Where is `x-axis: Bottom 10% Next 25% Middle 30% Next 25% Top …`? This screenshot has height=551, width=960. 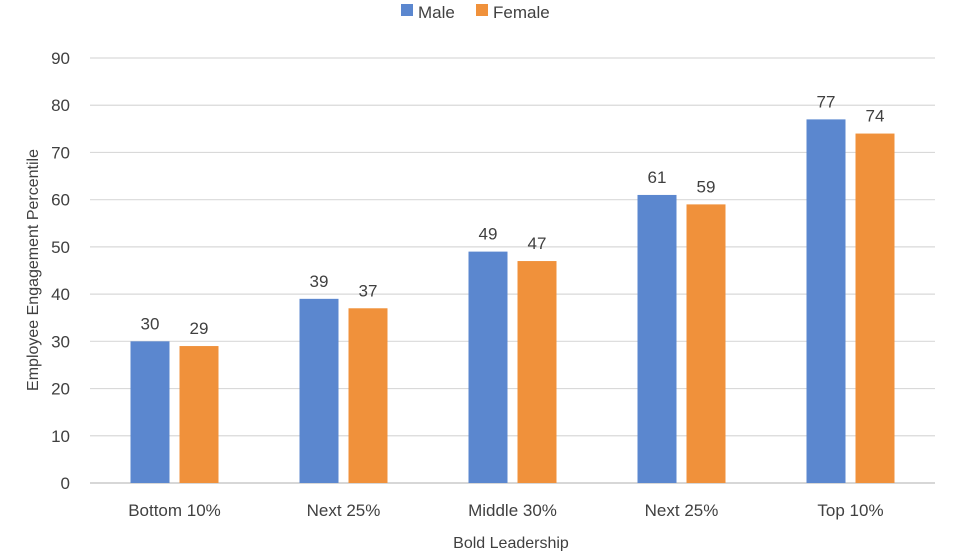 x-axis: Bottom 10% Next 25% Middle 30% Next 25% Top … is located at coordinates (505, 510).